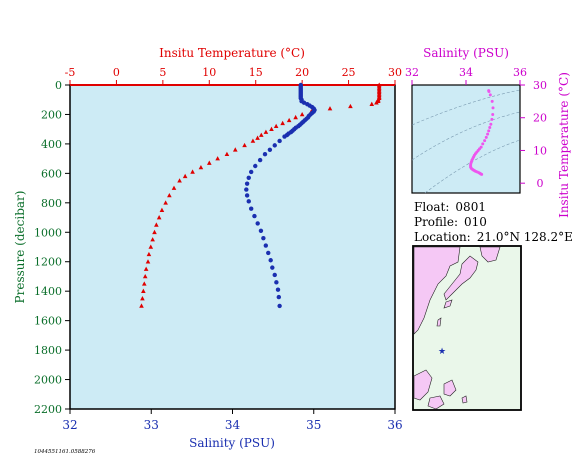 This screenshot has width=587, height=468. Describe the element at coordinates (48, 262) in the screenshot. I see `left-tick-label: 1200` at that location.